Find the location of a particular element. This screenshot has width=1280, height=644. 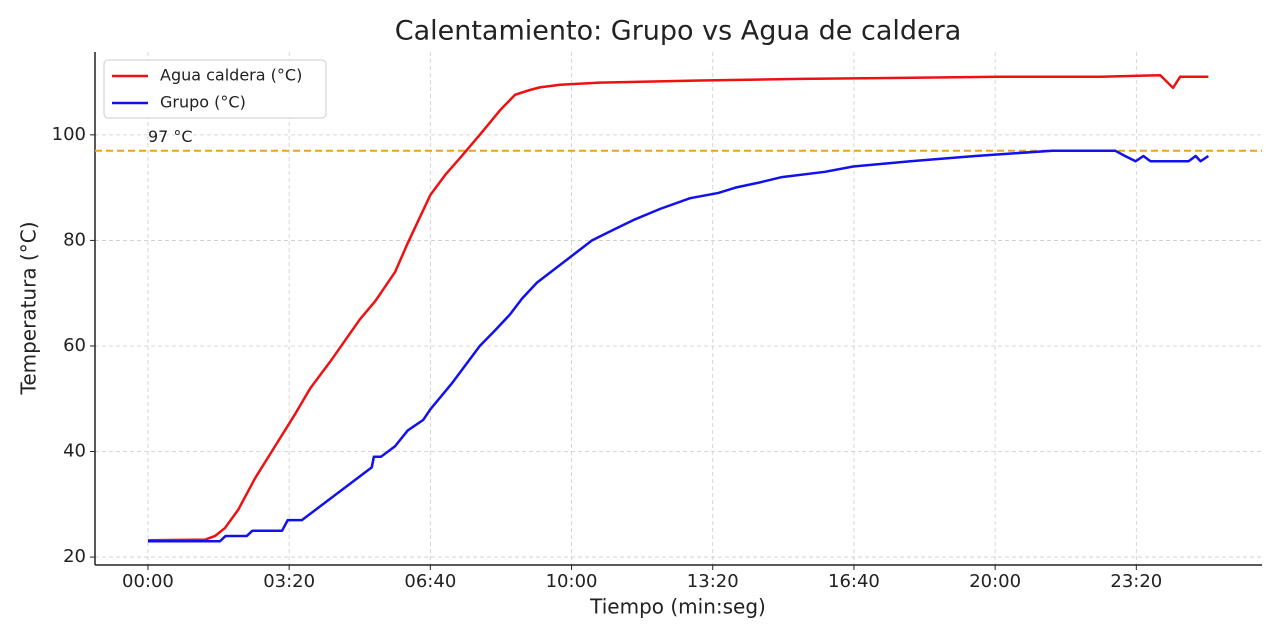

x-axis-label: Tiempo (min:seg) is located at coordinates (677, 607).